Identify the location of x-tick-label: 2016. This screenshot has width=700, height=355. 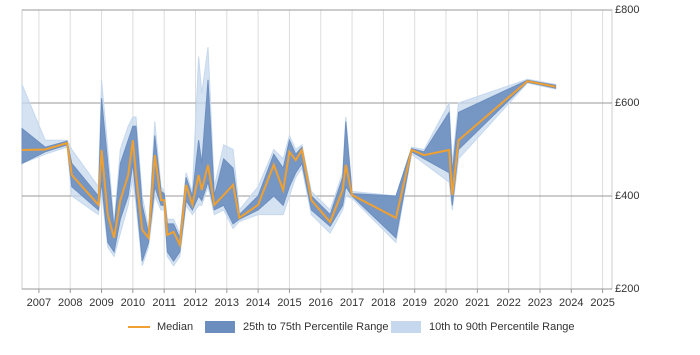
(321, 303).